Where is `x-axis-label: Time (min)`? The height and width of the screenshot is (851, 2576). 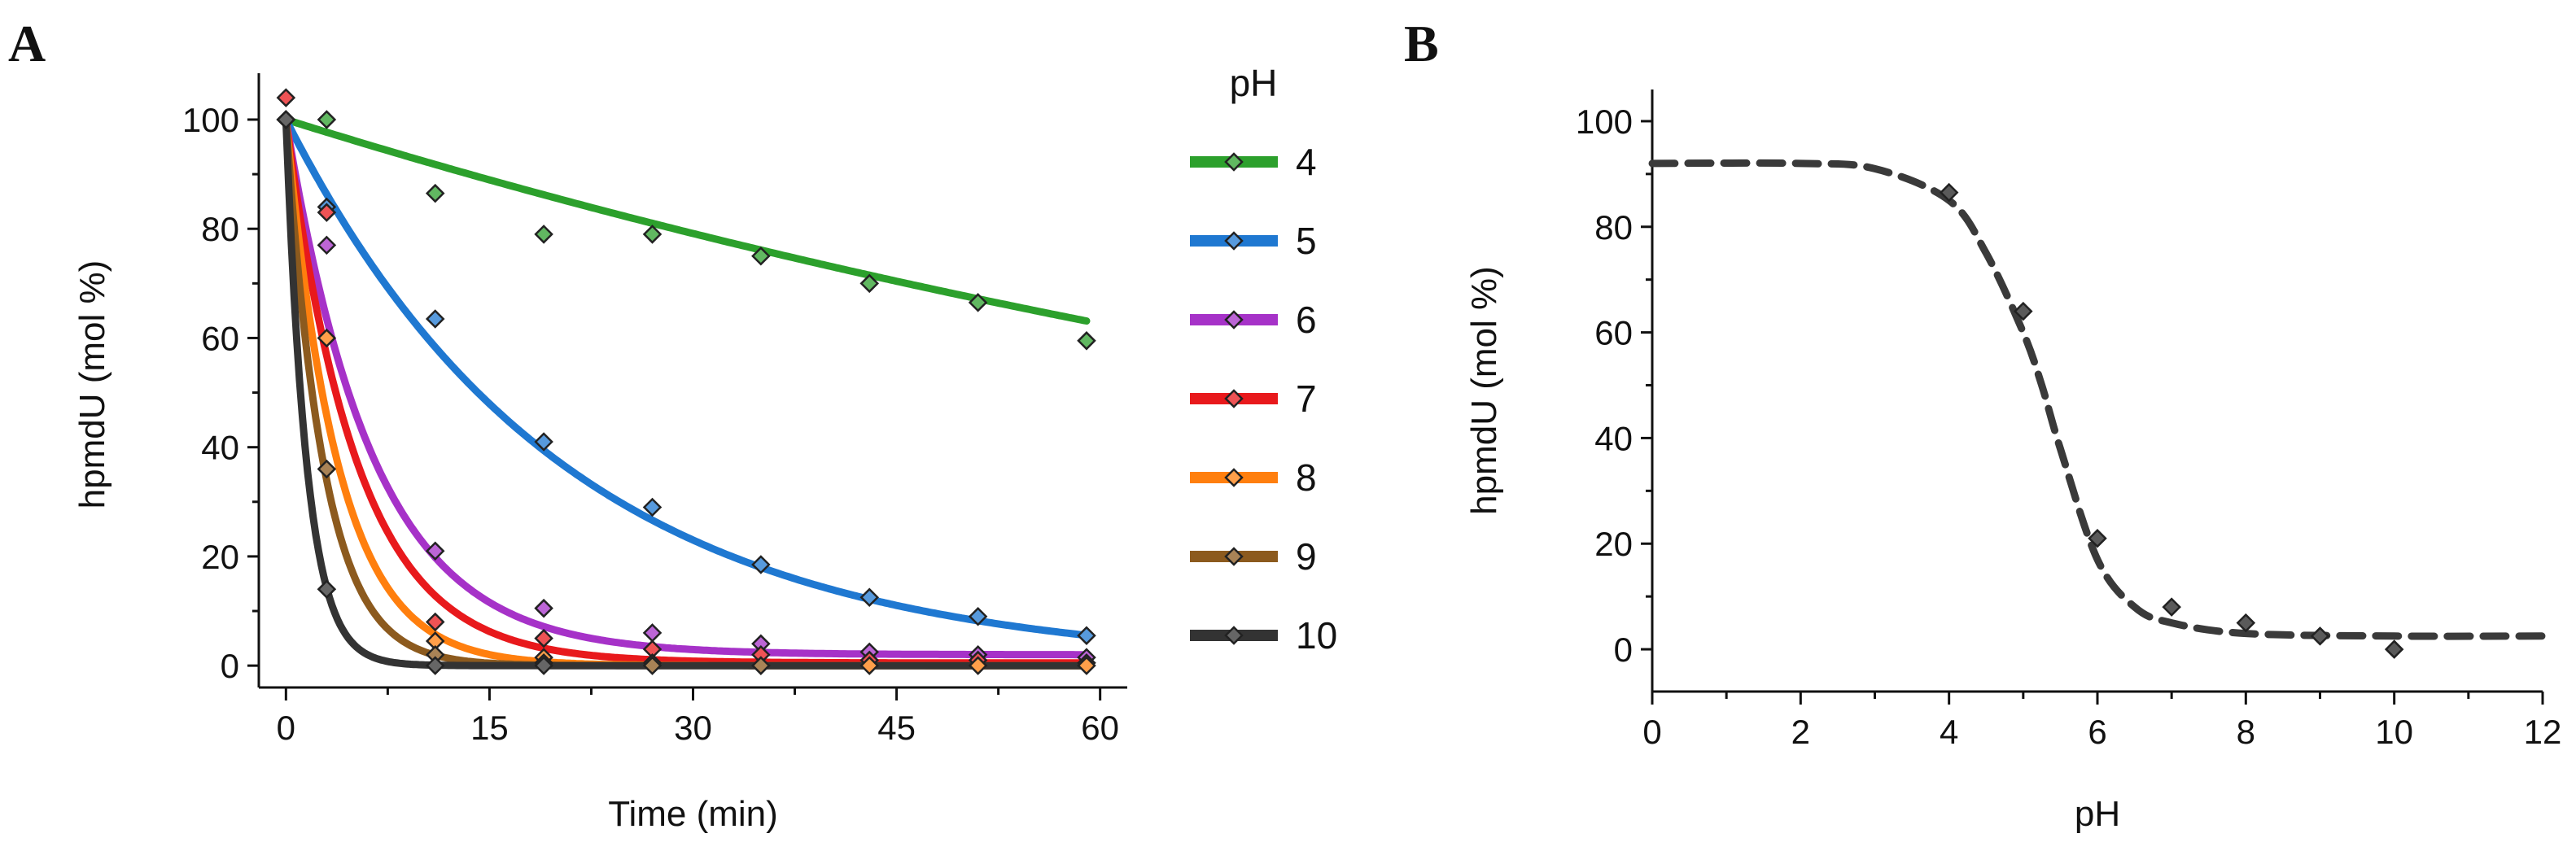 x-axis-label: Time (min) is located at coordinates (693, 814).